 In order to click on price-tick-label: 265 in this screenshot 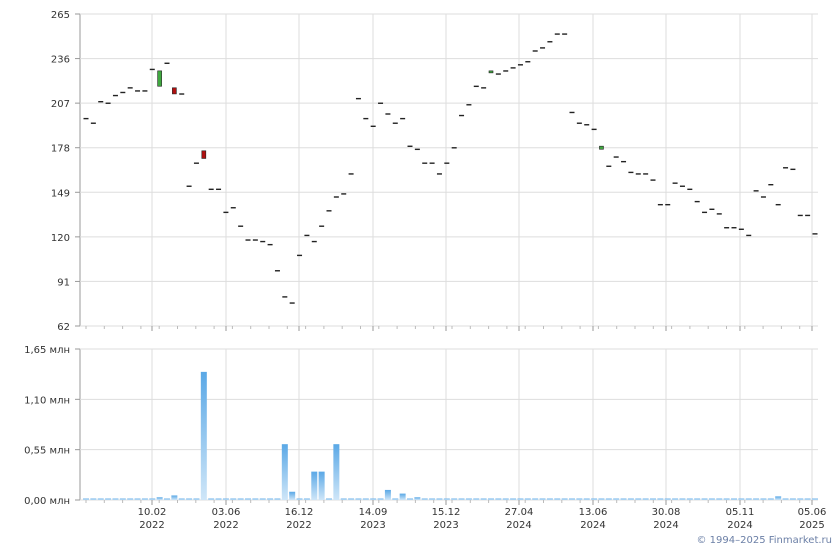, I will do `click(60, 15)`.